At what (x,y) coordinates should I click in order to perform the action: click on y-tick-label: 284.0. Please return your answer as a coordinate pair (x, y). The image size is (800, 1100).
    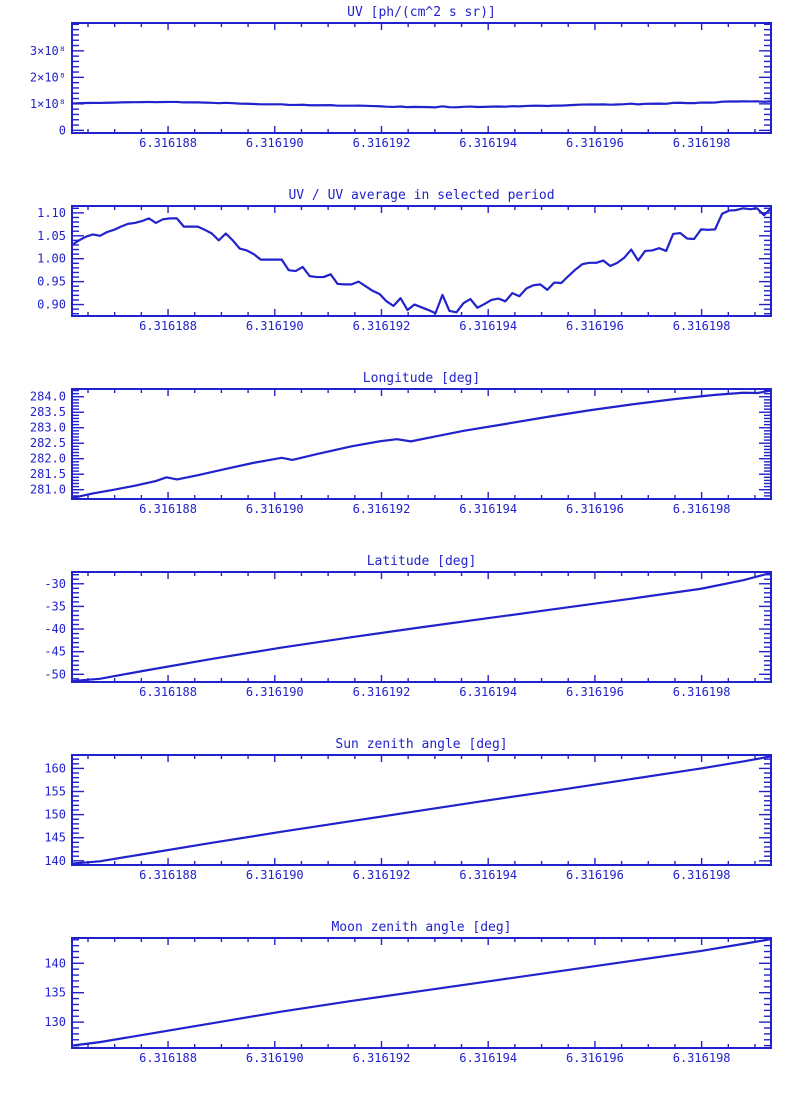
    Looking at the image, I should click on (48, 397).